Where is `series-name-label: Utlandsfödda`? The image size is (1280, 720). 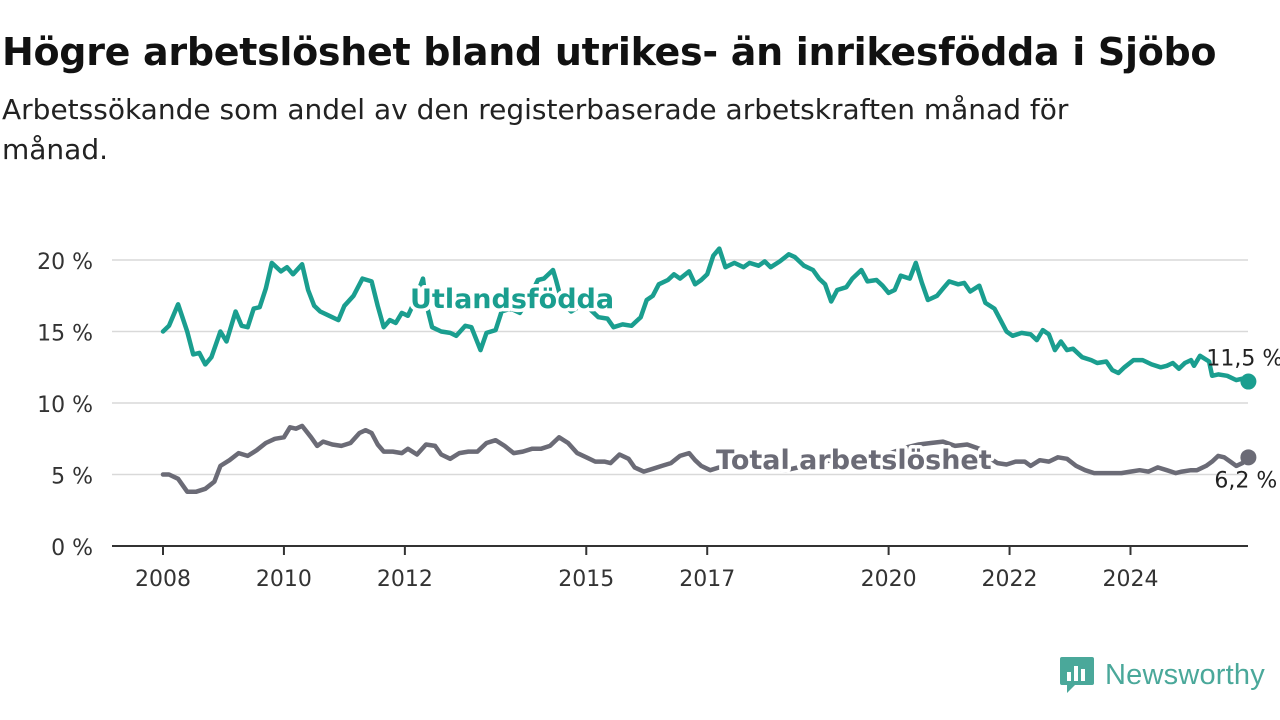
series-name-label: Utlandsfödda is located at coordinates (512, 299).